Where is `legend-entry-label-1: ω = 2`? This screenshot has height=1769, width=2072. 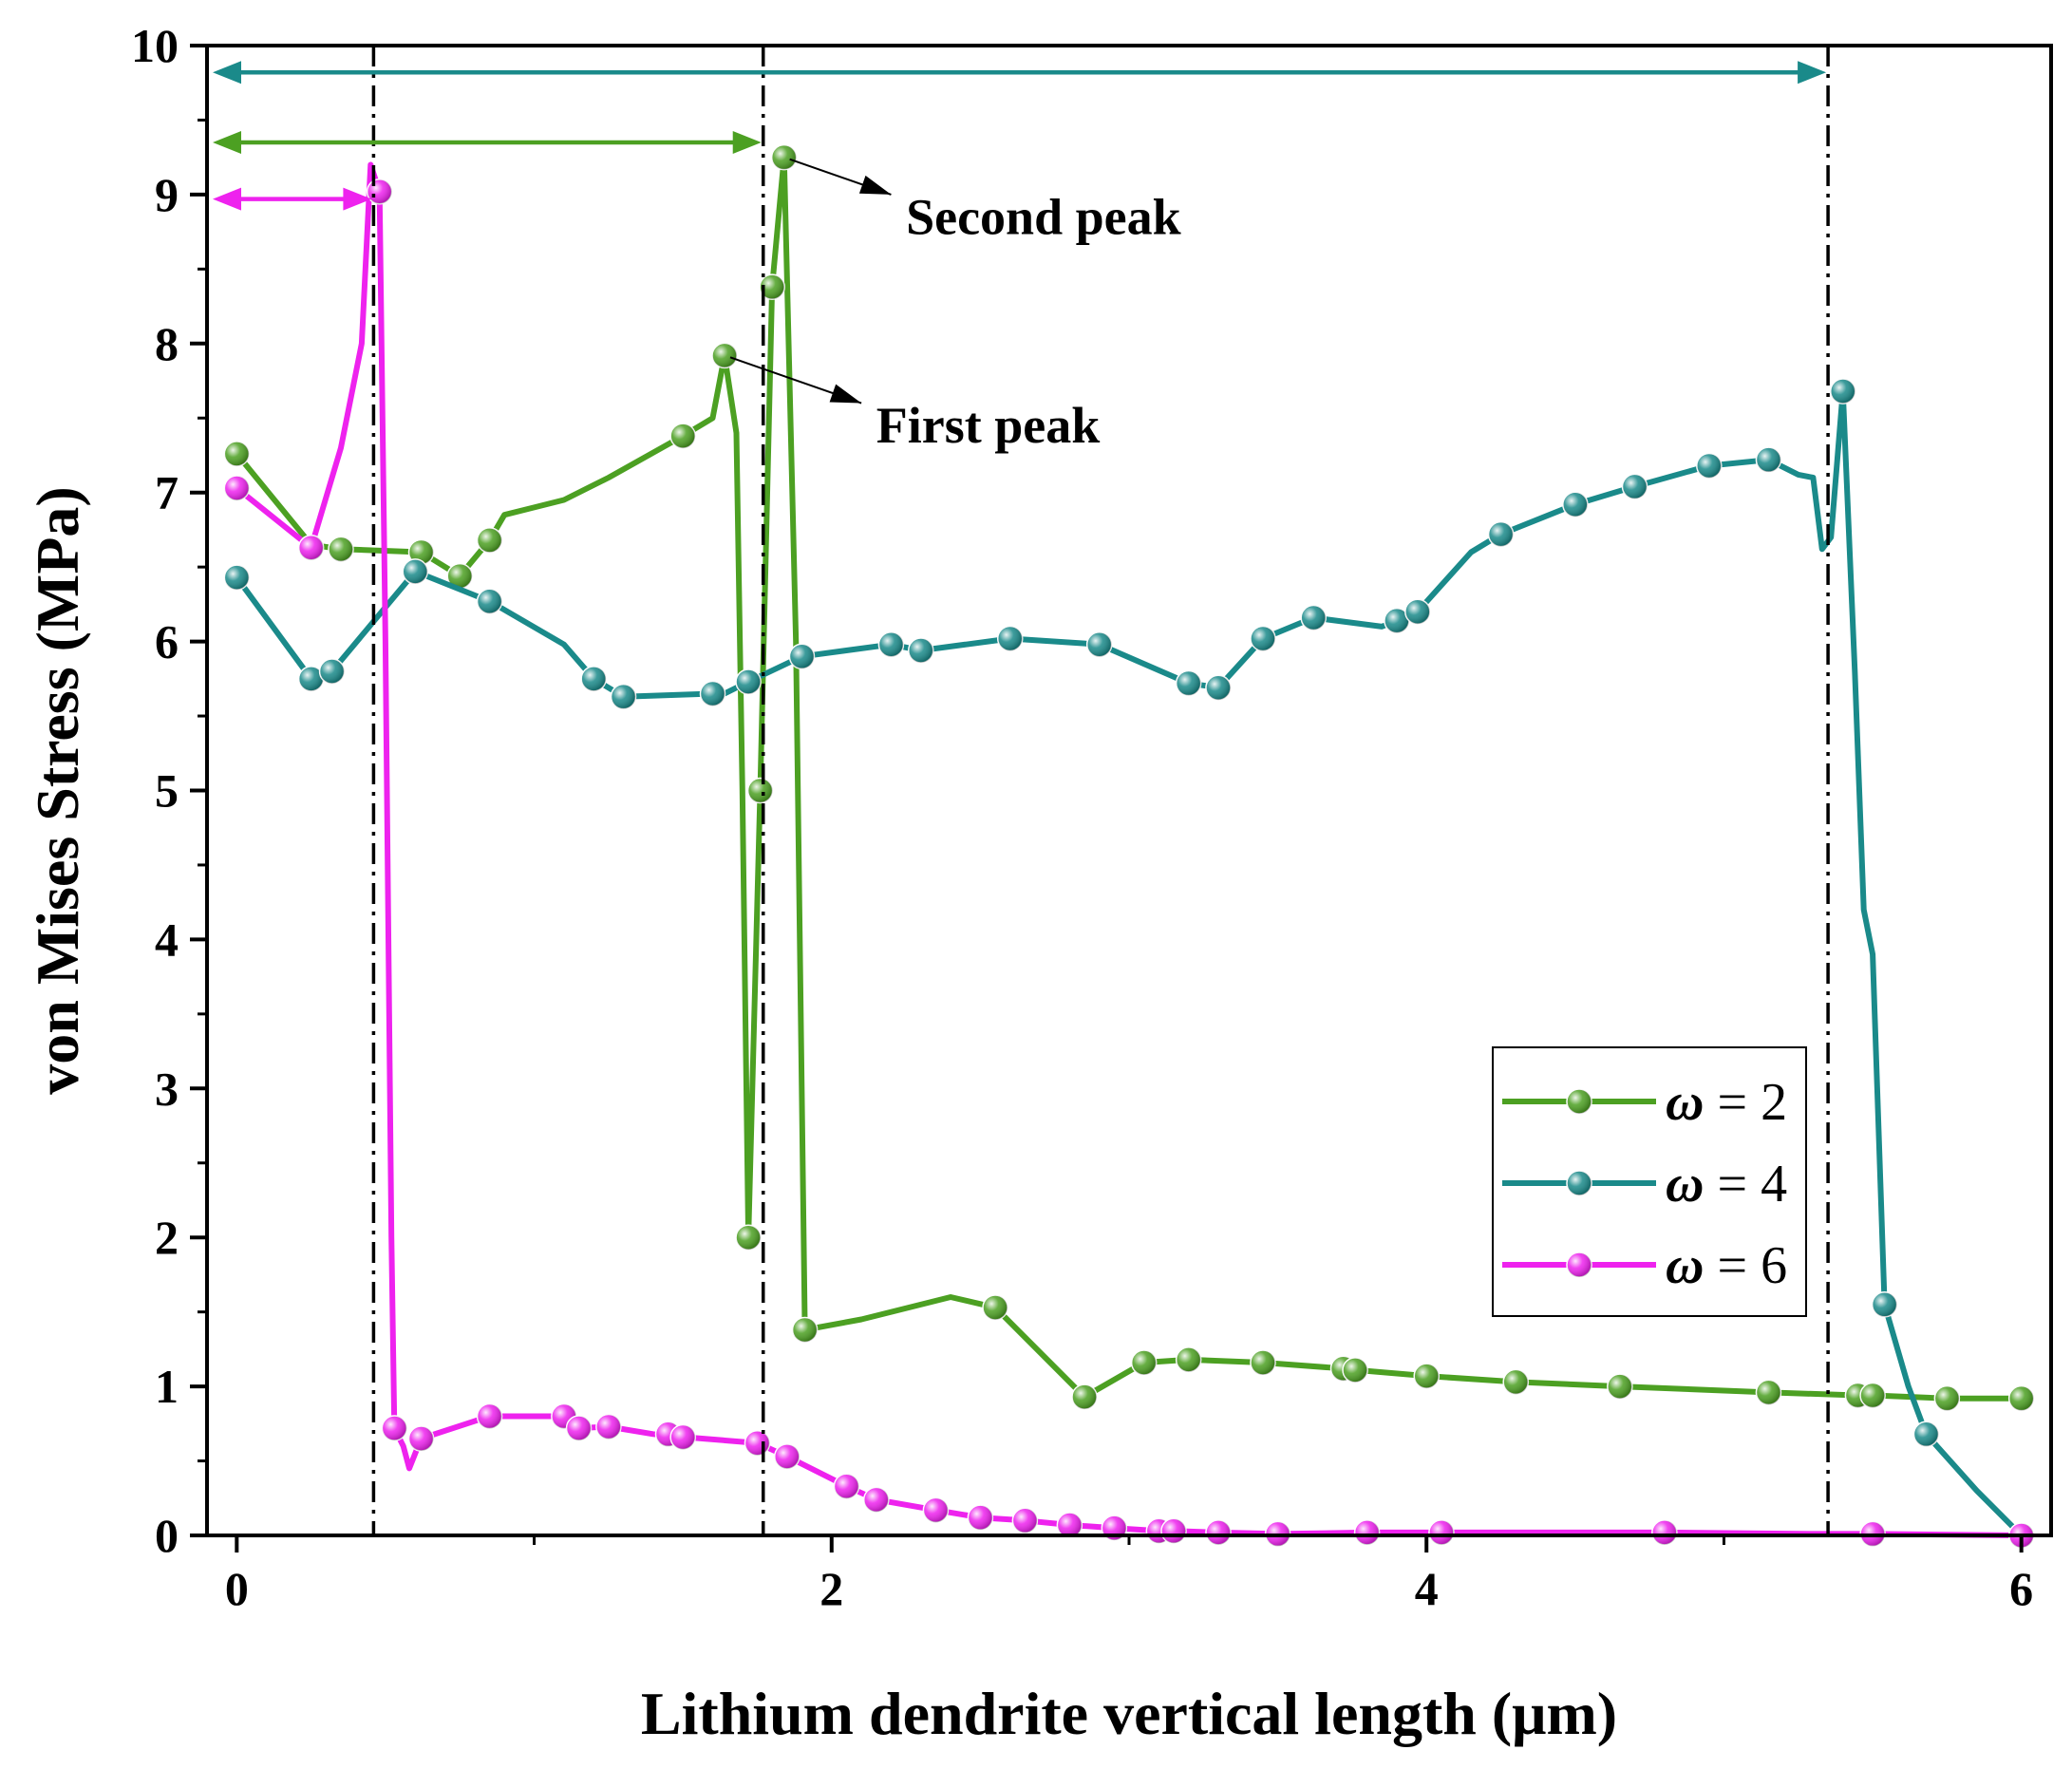
legend-entry-label-1: ω = 2 is located at coordinates (1726, 1102).